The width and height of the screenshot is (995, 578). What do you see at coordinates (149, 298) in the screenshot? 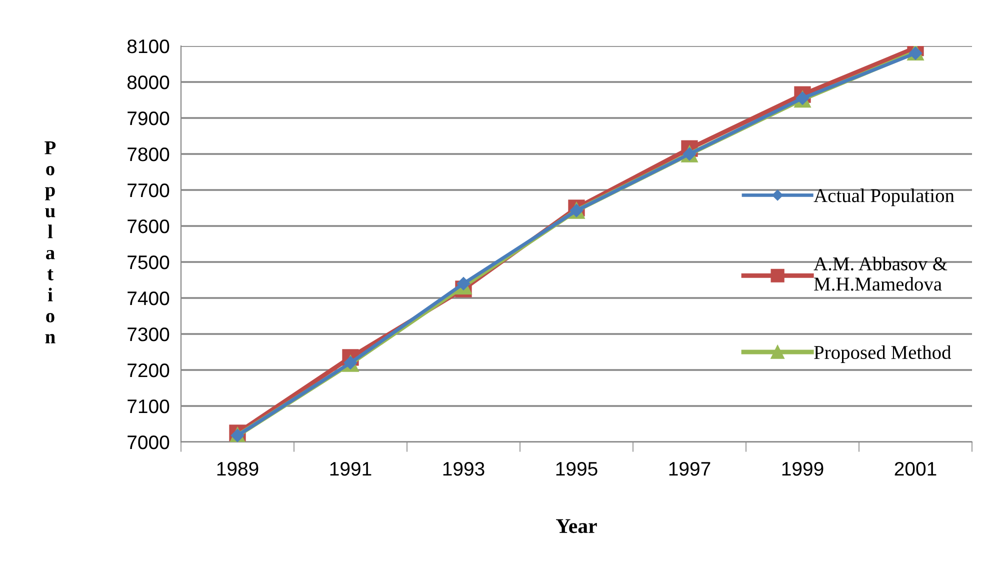
I see `y-tick-label: 7400` at bounding box center [149, 298].